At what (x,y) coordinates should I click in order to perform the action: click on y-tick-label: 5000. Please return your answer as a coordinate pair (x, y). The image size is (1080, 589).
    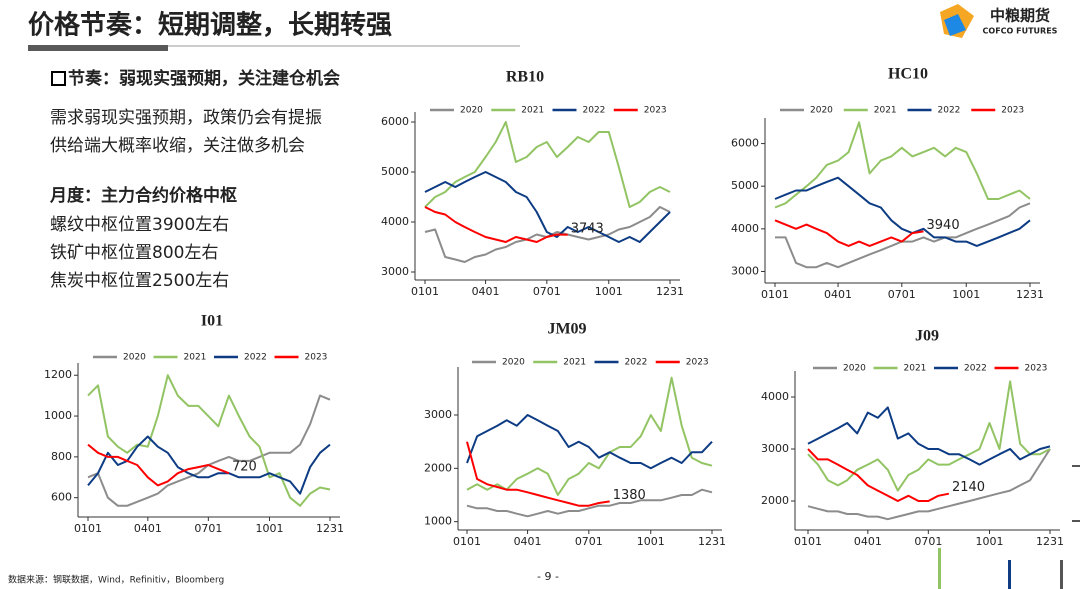
    Looking at the image, I should click on (745, 185).